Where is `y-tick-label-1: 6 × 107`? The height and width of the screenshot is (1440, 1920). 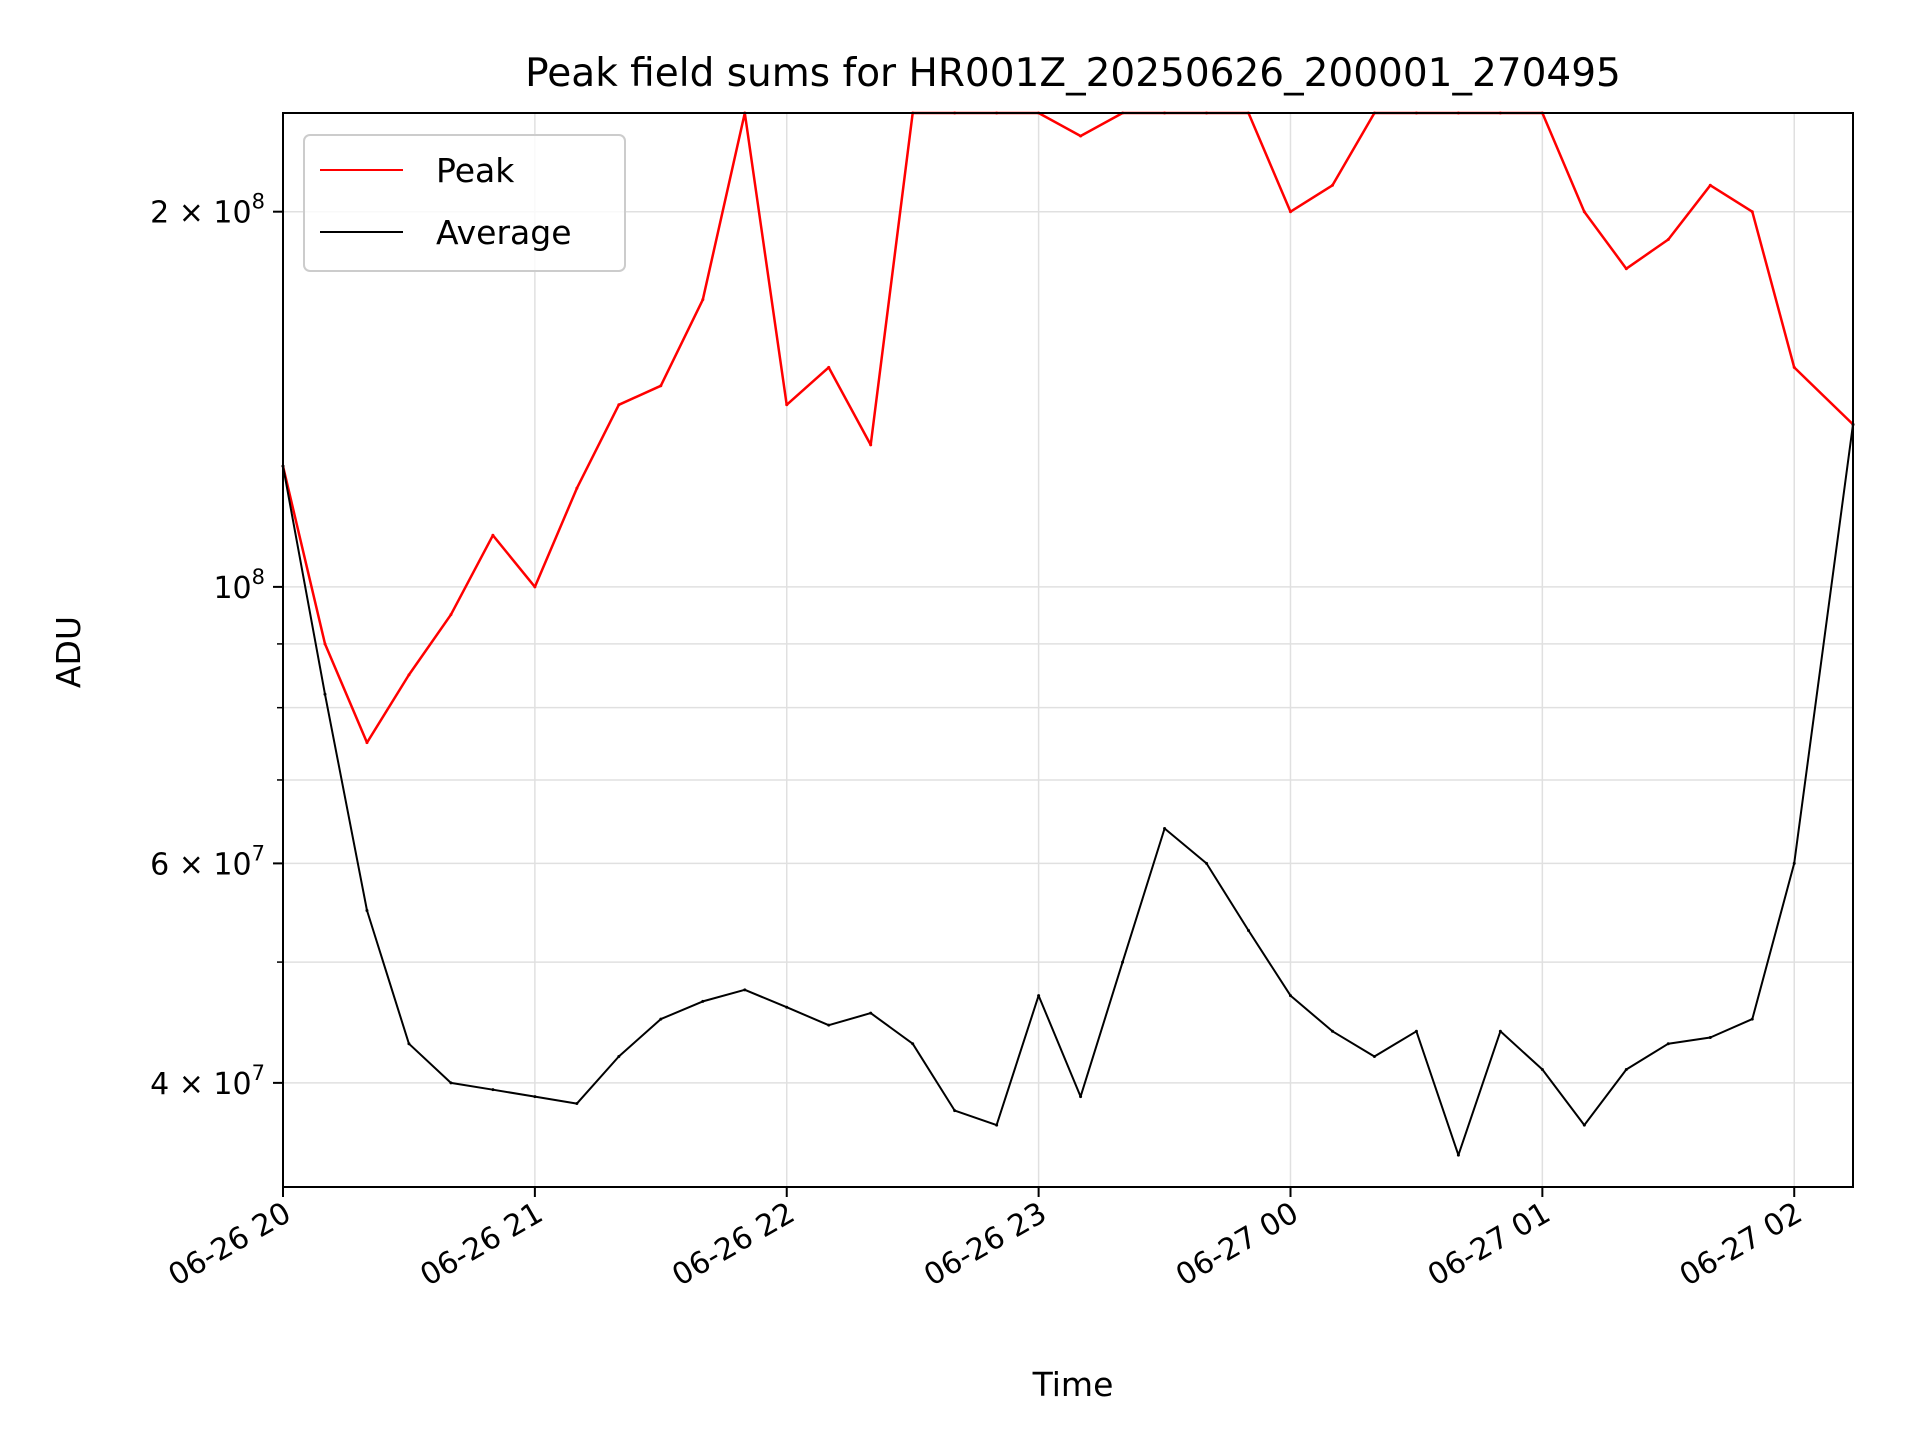 y-tick-label-1: 6 × 107 is located at coordinates (207, 861).